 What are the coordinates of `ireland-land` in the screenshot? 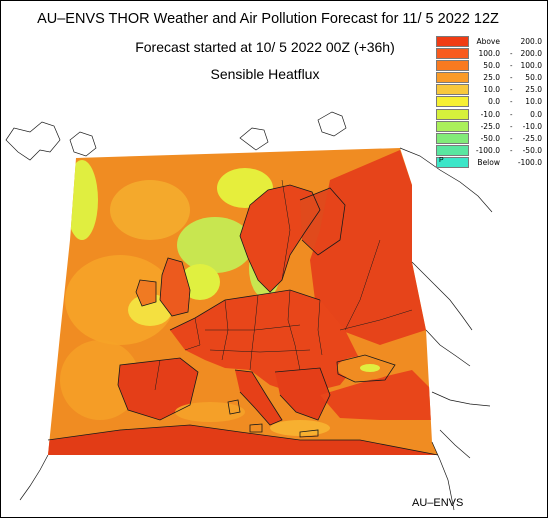 It's located at (146, 293).